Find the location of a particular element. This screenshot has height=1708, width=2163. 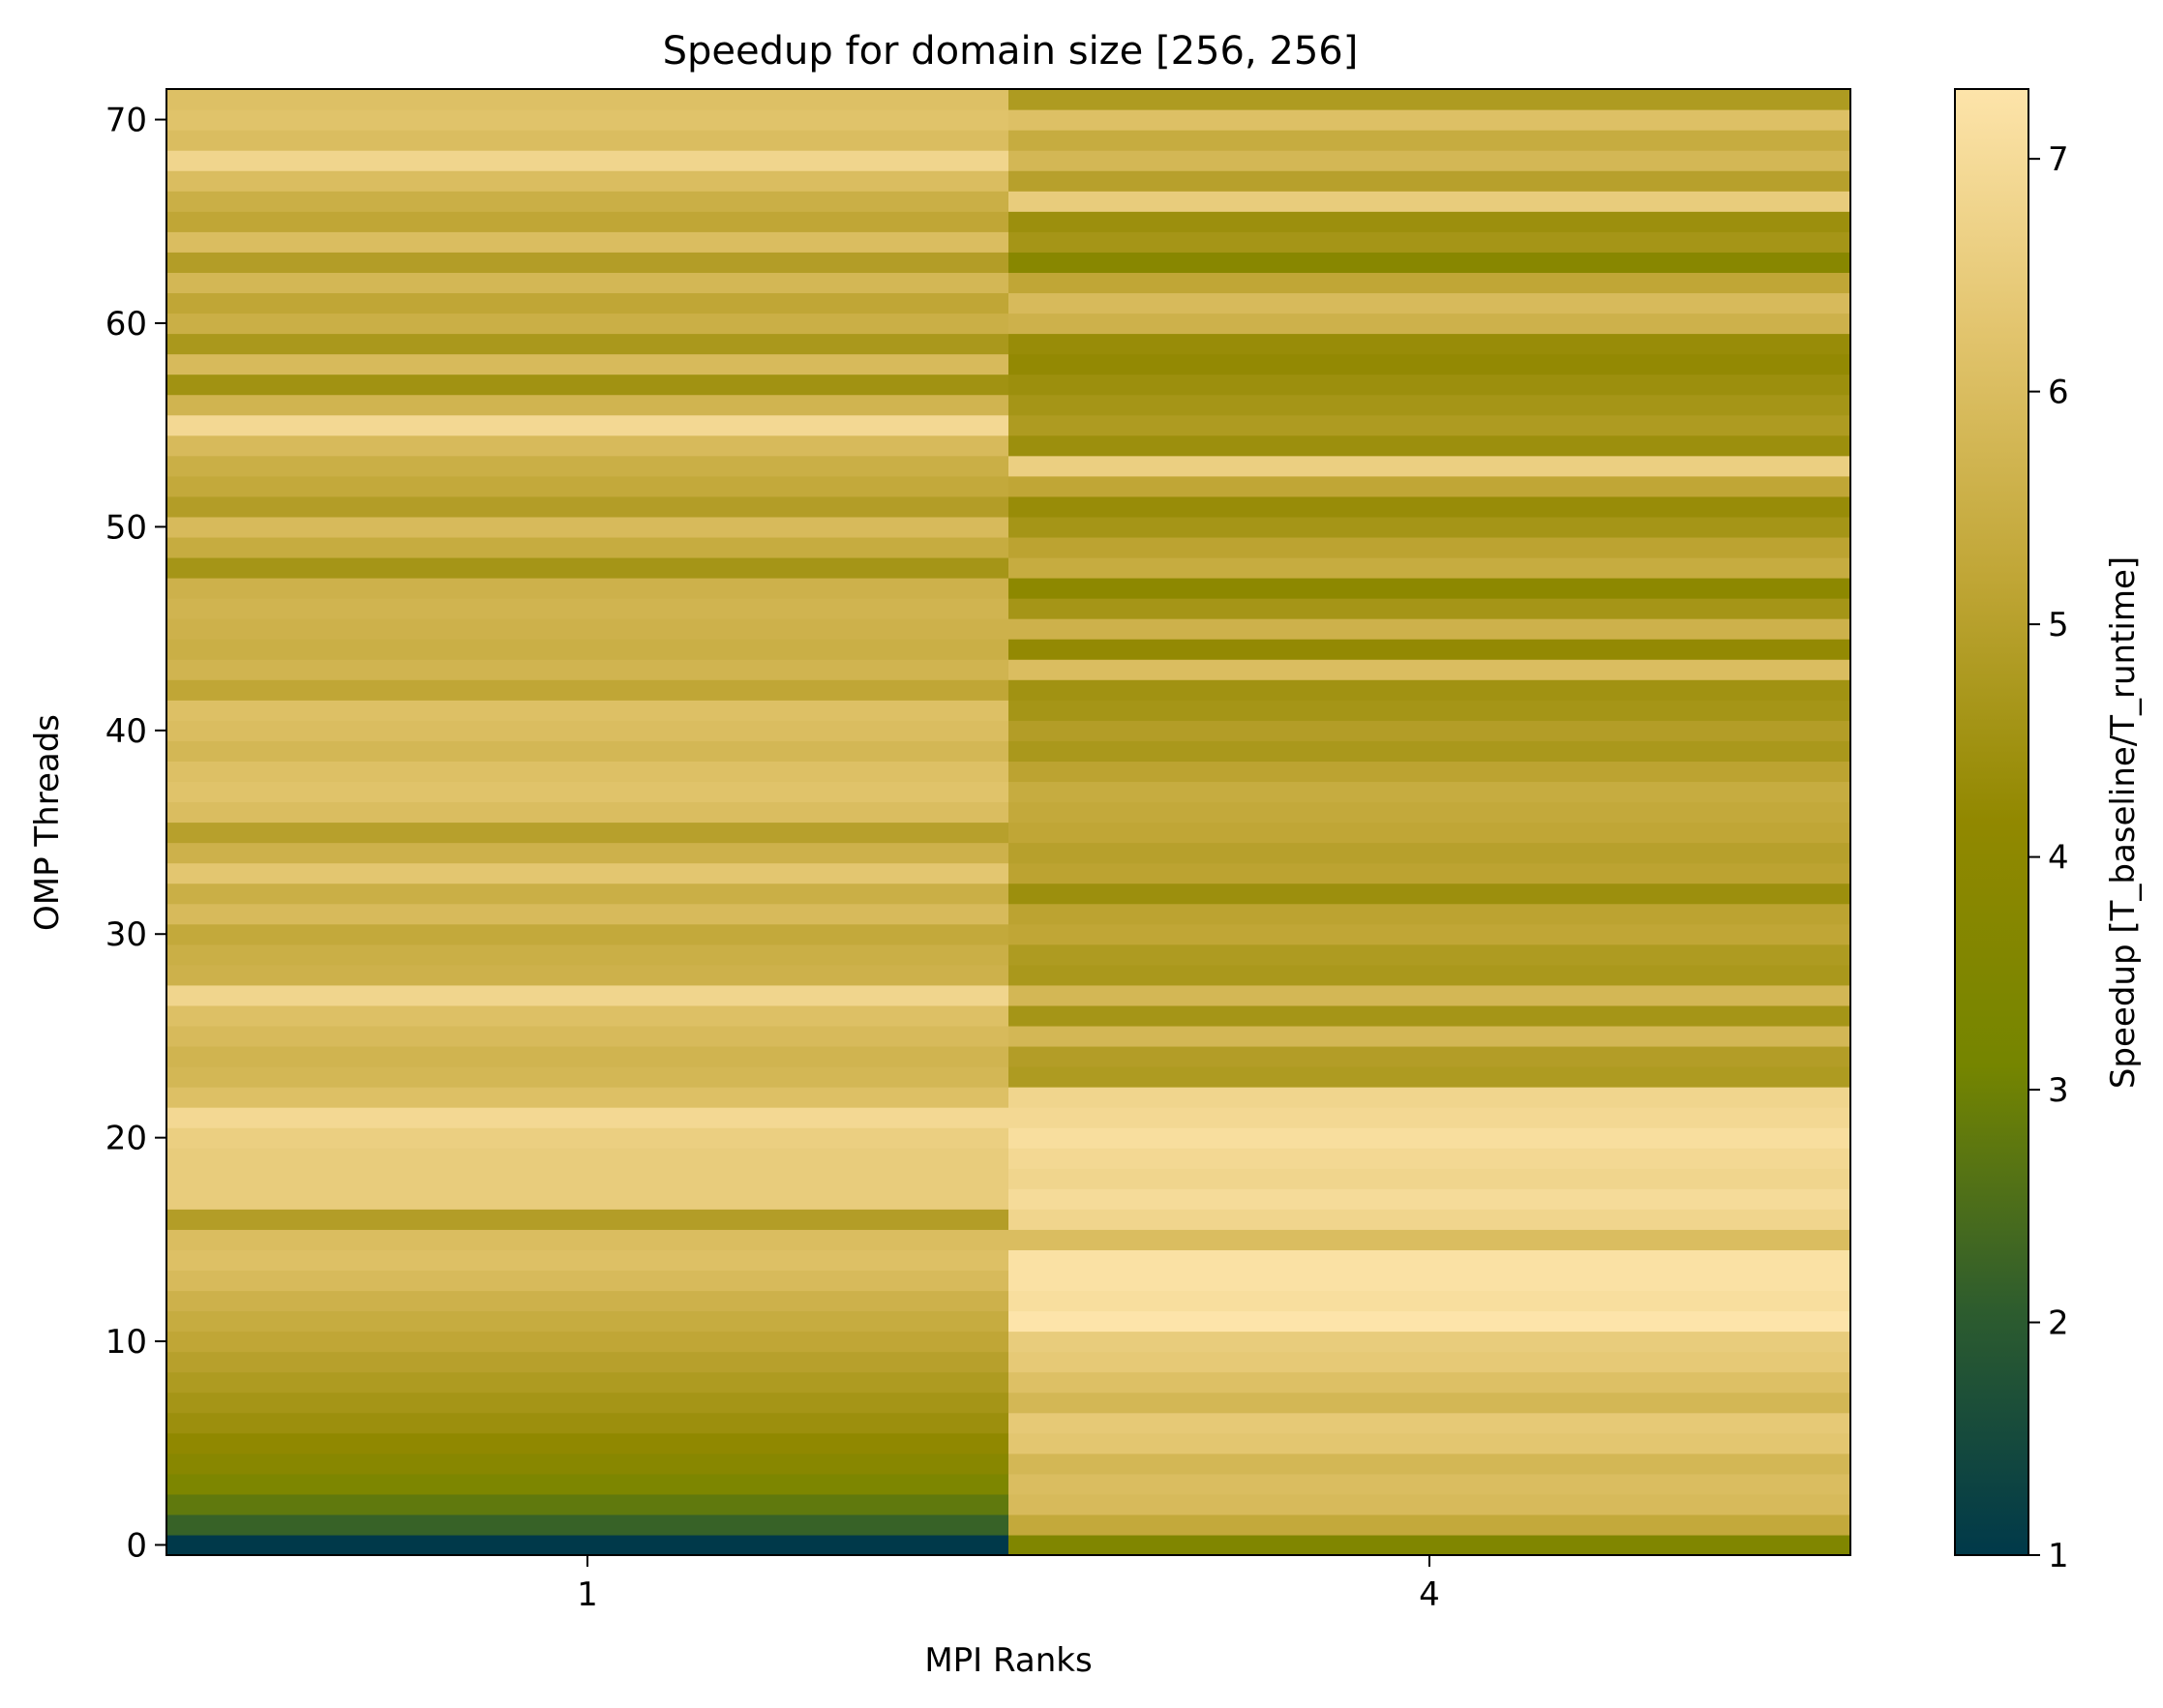

y-tick-label: 50 is located at coordinates (126, 528).